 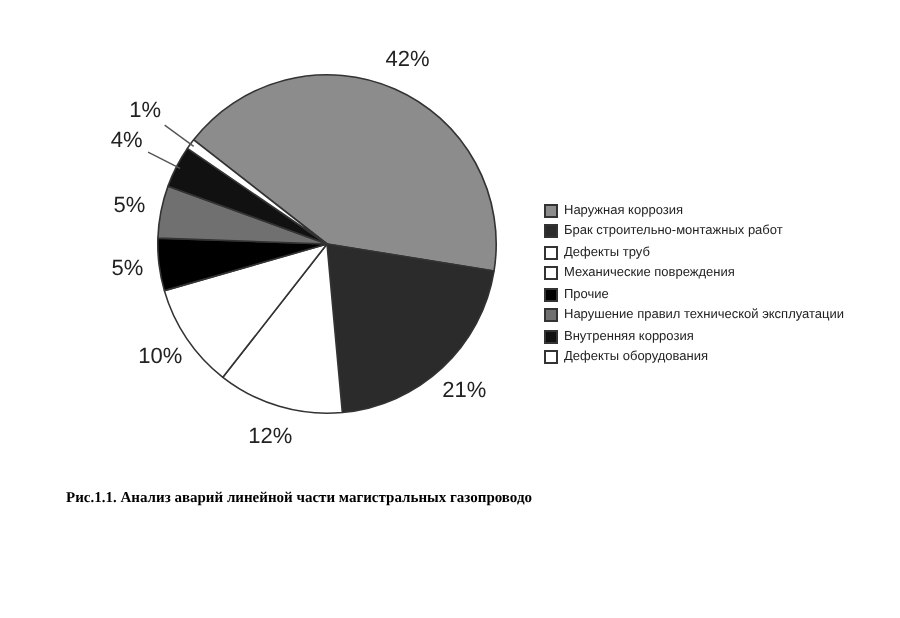 I want to click on data-label: 42%, so click(x=407, y=59).